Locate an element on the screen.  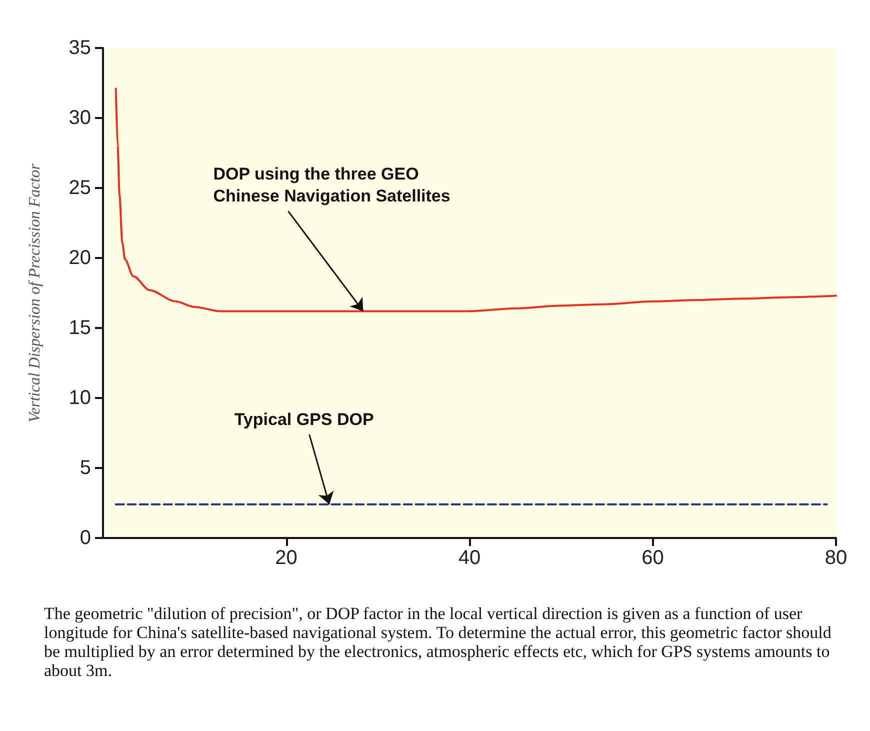
y-tick-label: 0 is located at coordinates (85, 538).